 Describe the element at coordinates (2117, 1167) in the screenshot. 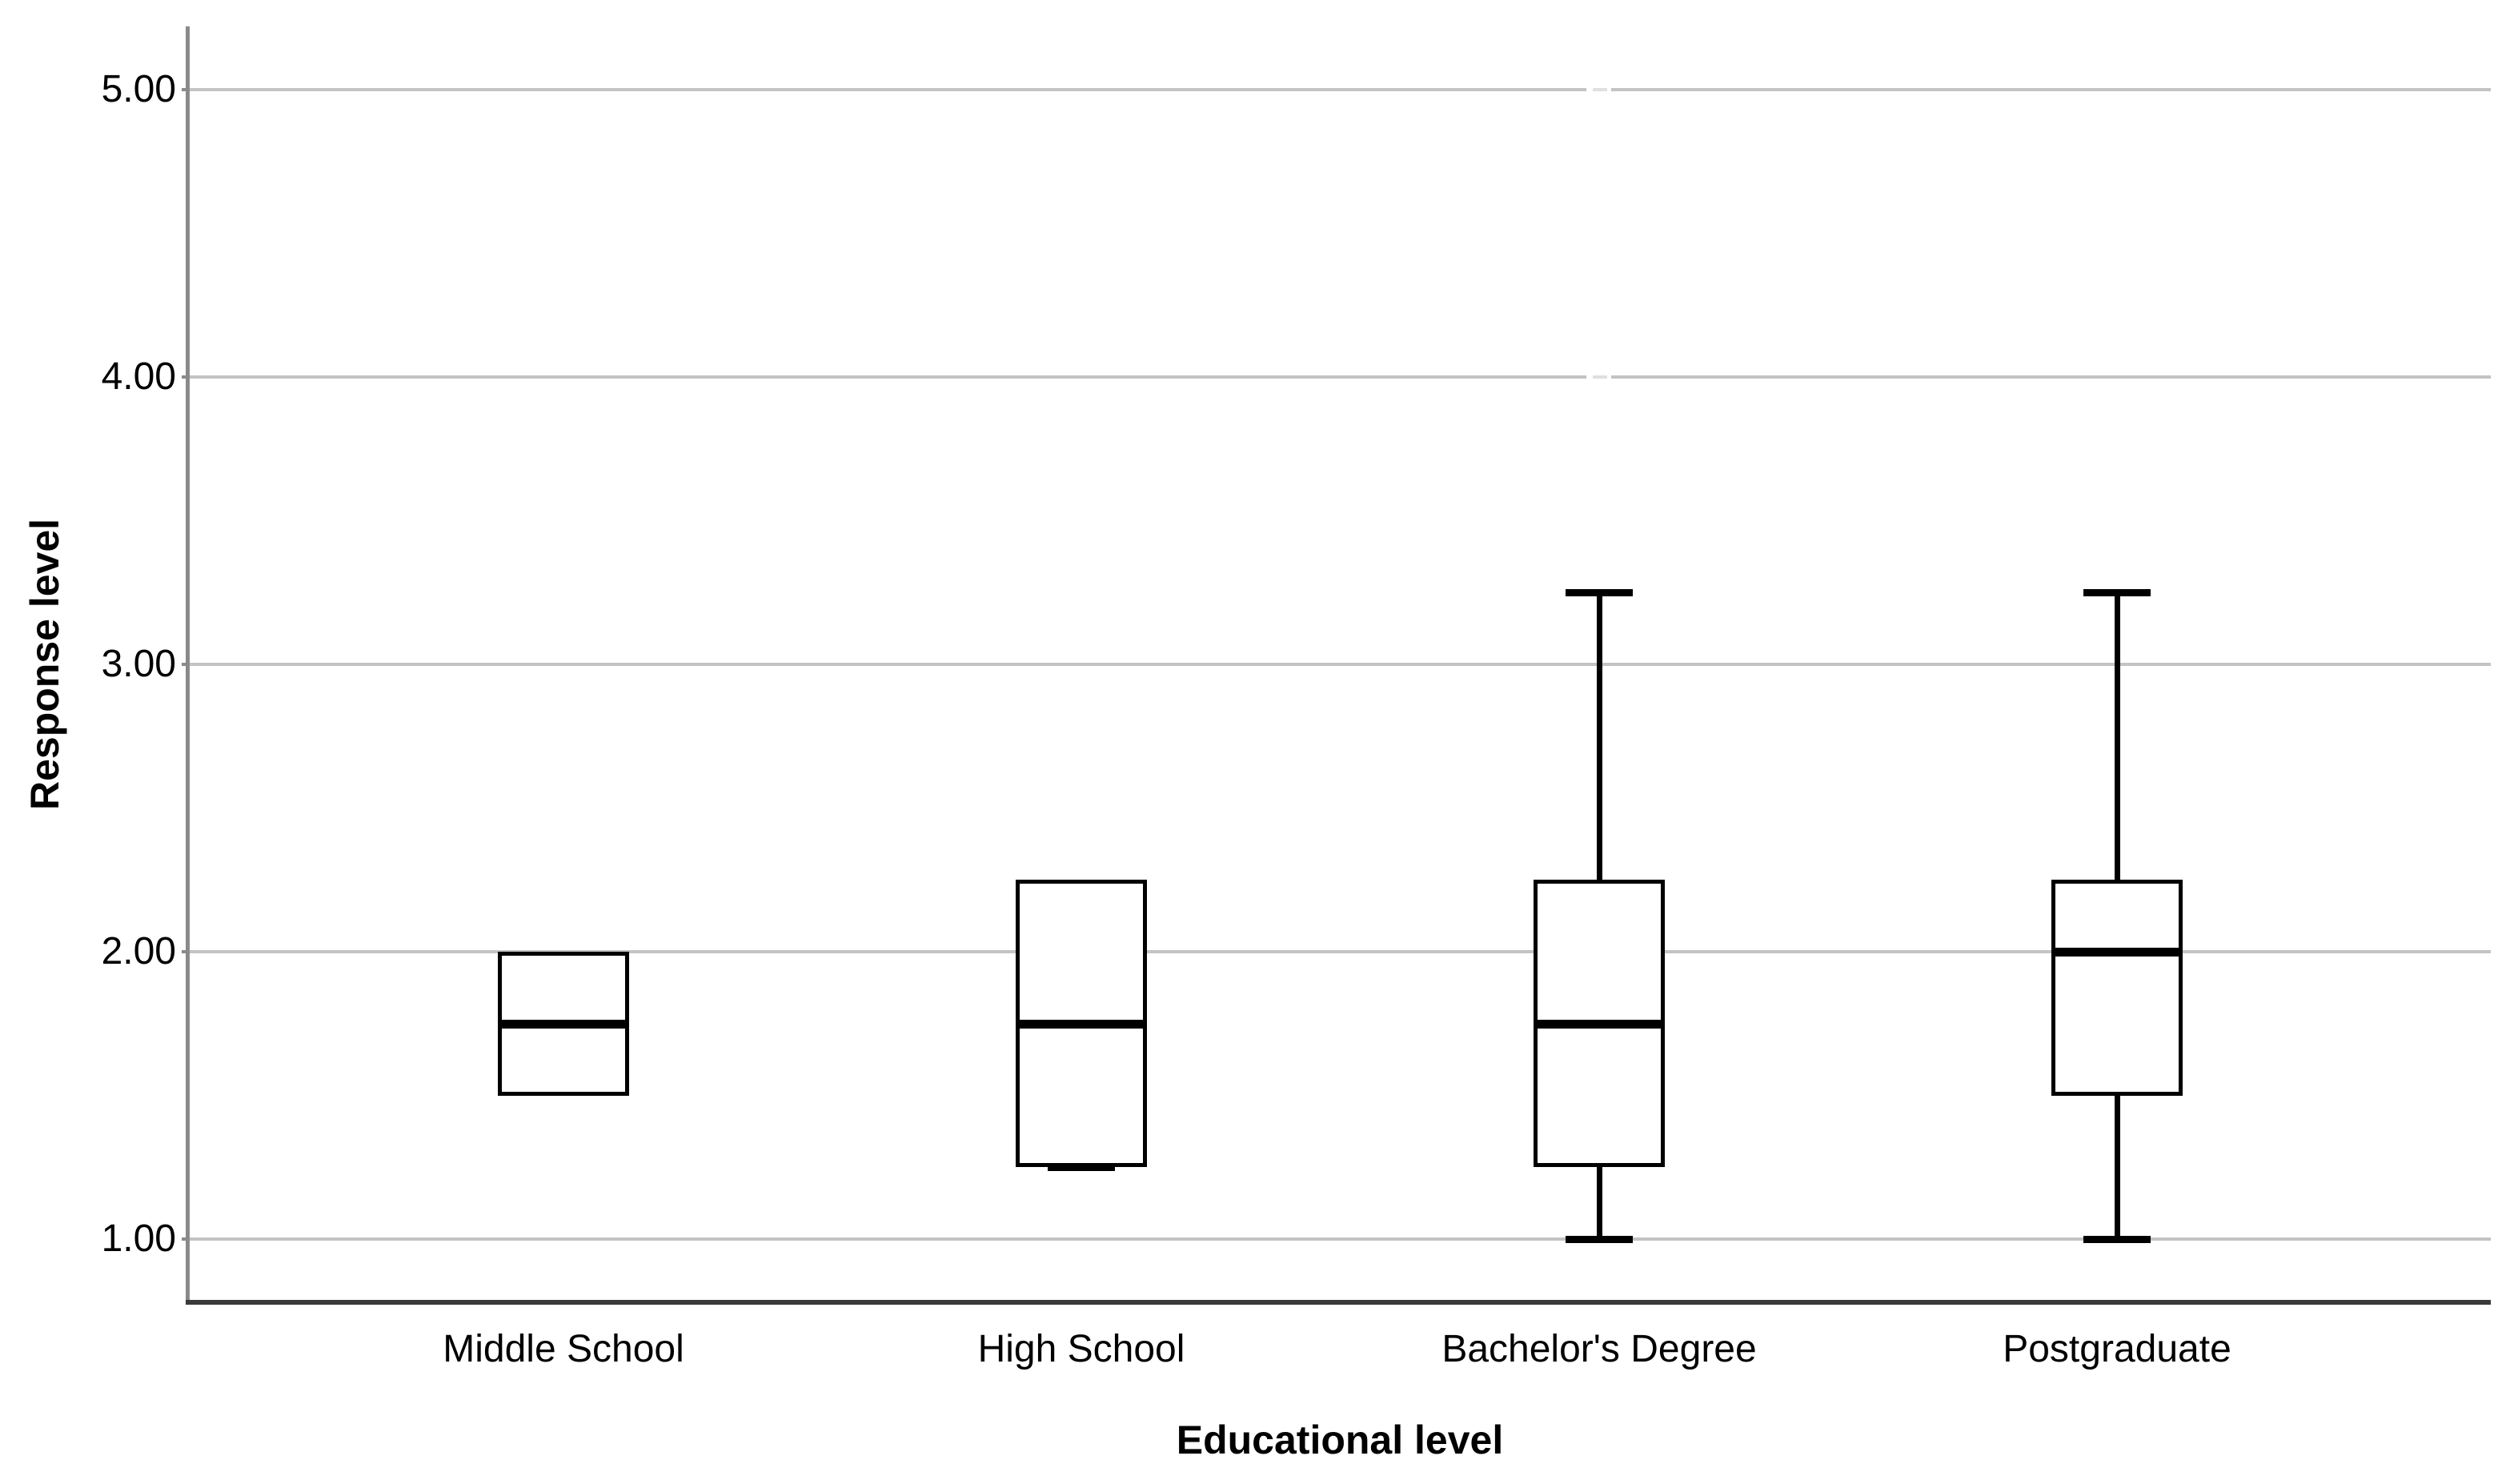

I see `whisker-line-low-postgraduate` at that location.